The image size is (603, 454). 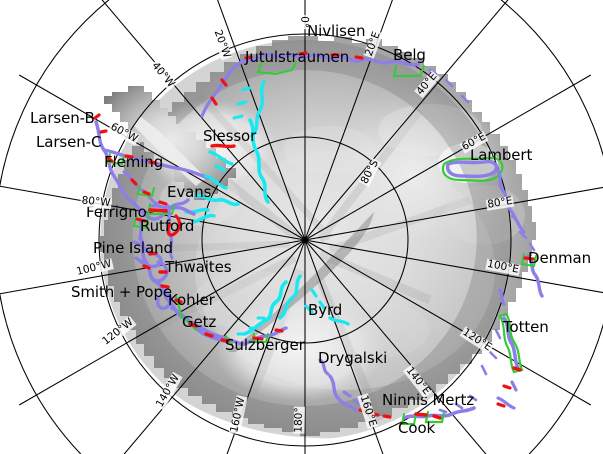 What do you see at coordinates (217, 200) in the screenshot?
I see `flux-gate-evans-east` at bounding box center [217, 200].